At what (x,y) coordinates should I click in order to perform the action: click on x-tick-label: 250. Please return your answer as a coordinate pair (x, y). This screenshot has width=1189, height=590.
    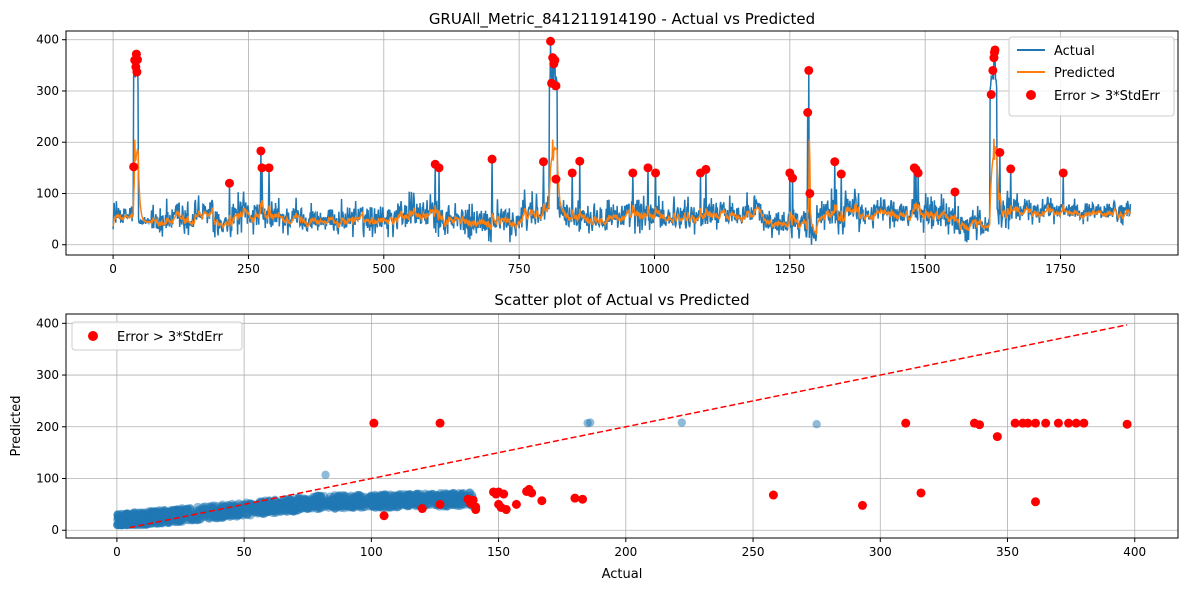
    Looking at the image, I should click on (753, 552).